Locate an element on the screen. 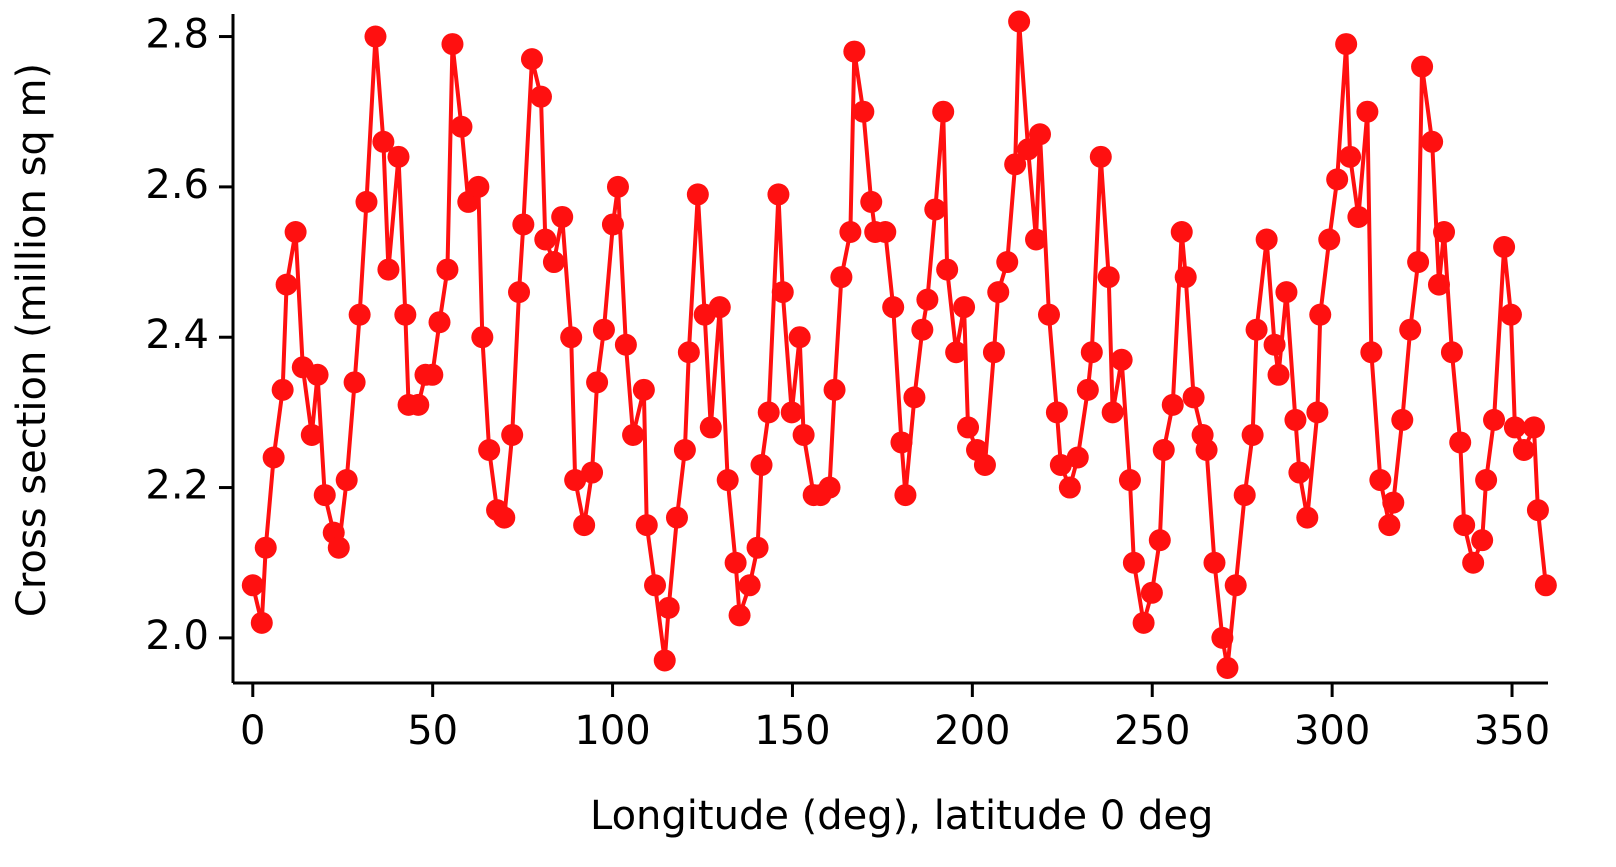  y-tick-label: 2.6 is located at coordinates (177, 185).